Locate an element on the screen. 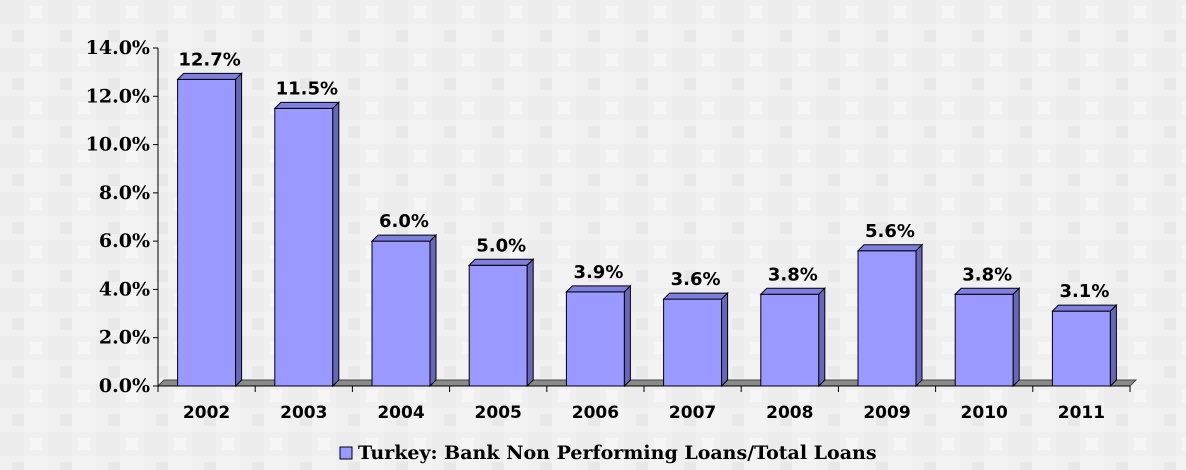 This screenshot has height=470, width=1186. x-tick-label: 2004 is located at coordinates (400, 413).